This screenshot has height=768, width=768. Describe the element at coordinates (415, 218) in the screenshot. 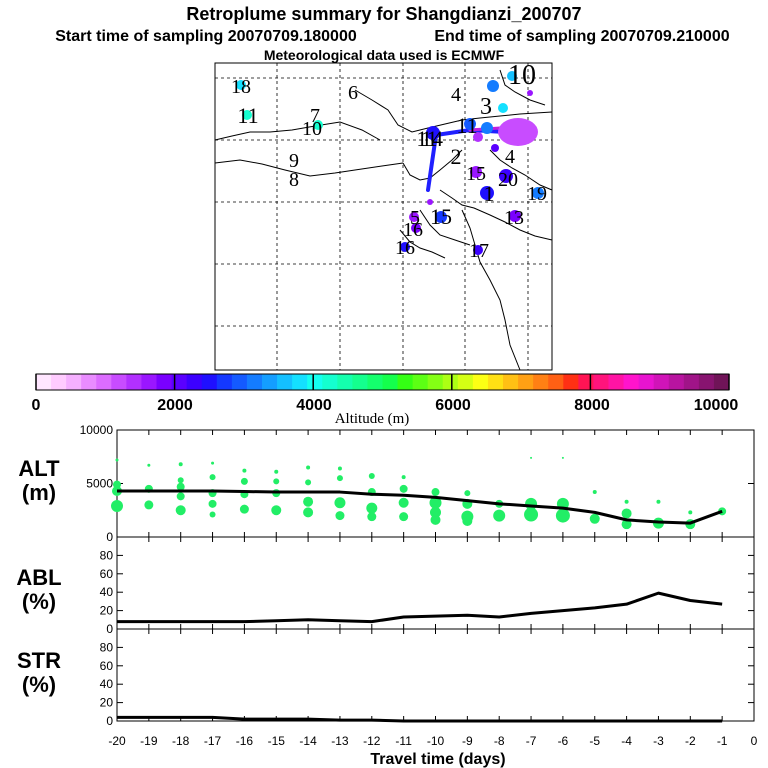

I see `day-label: 5` at that location.